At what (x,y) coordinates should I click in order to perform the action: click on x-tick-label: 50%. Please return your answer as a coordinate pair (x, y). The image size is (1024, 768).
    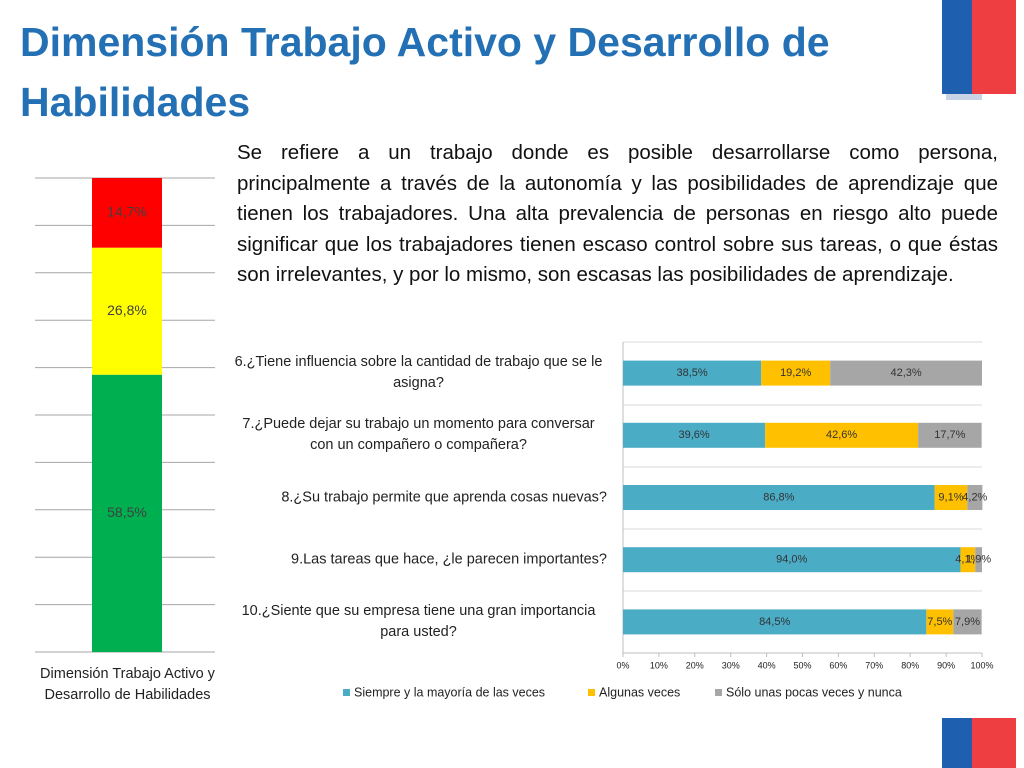
    Looking at the image, I should click on (802, 665).